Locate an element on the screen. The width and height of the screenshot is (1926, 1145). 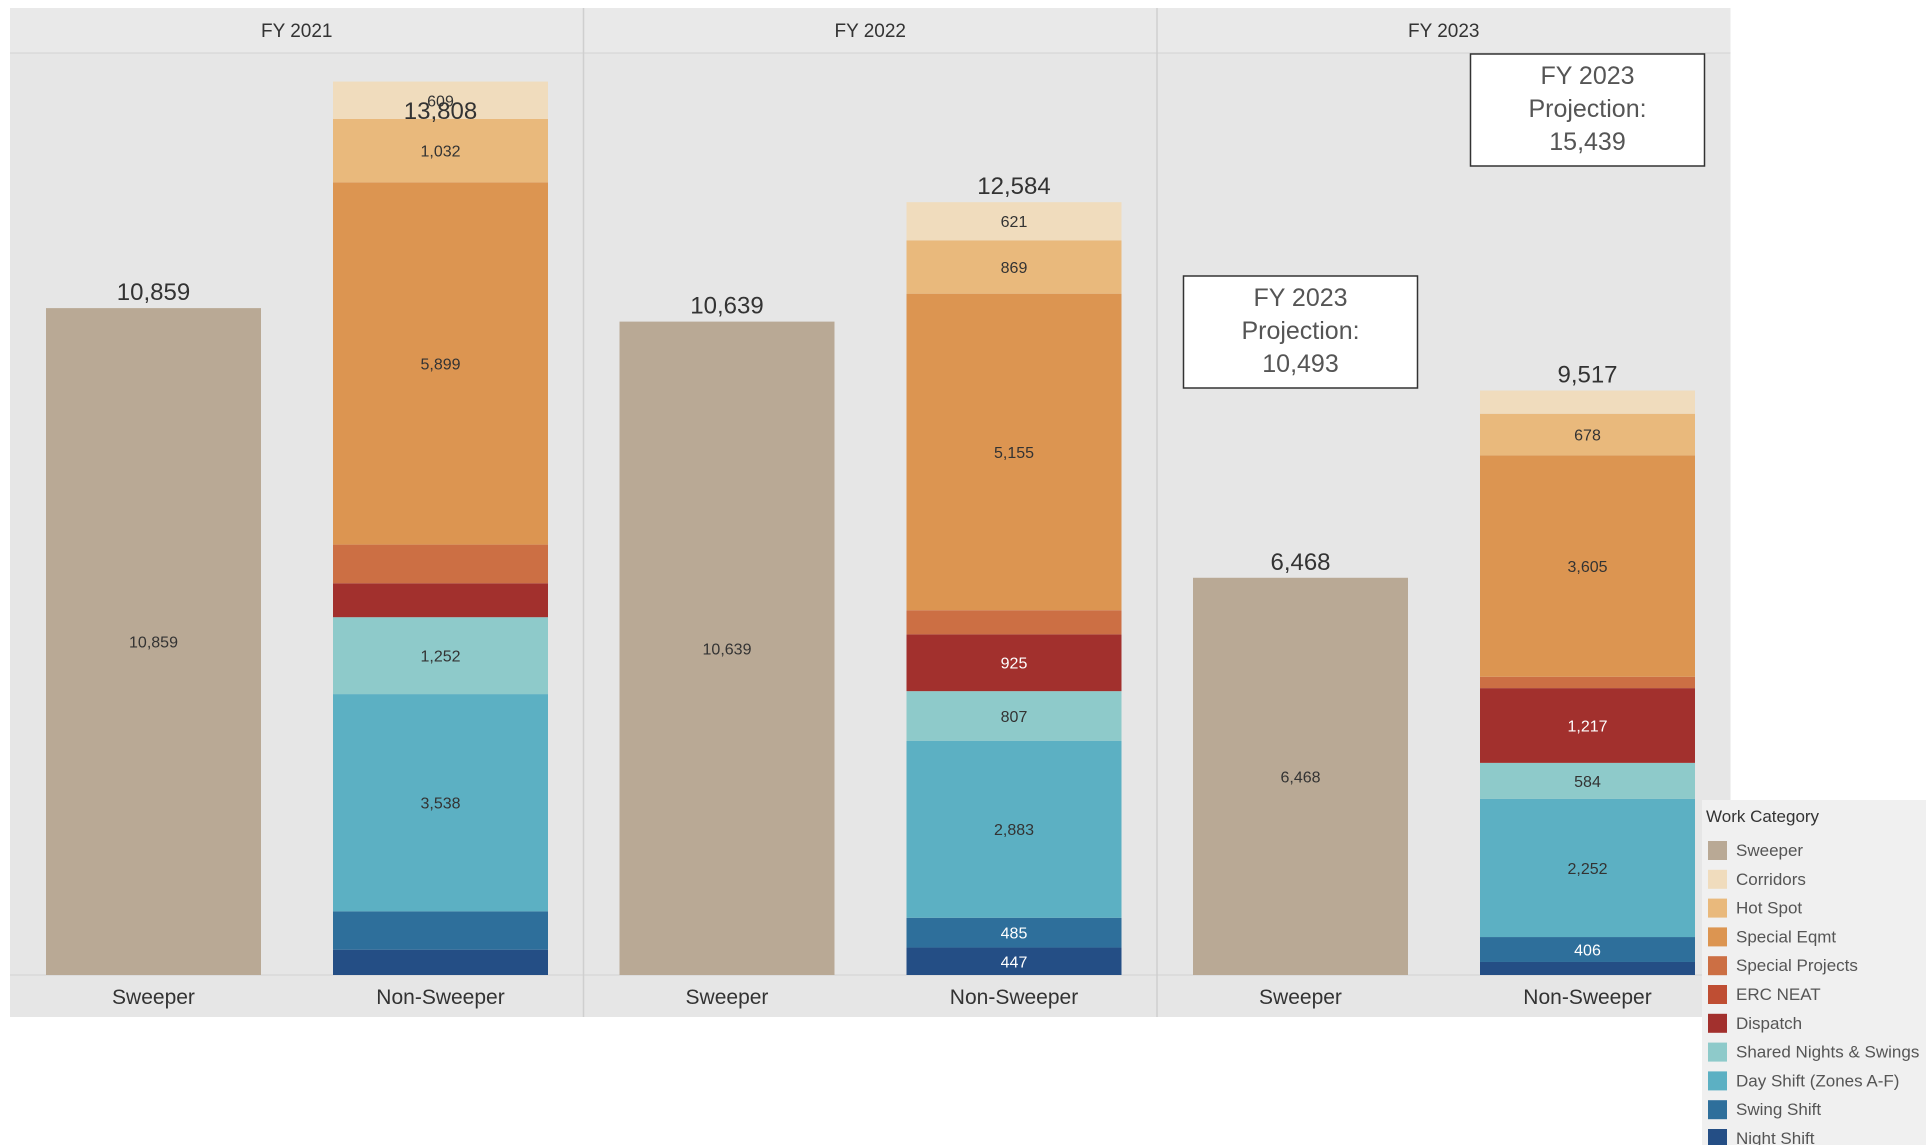
total-label: 10,639 is located at coordinates (726, 306).